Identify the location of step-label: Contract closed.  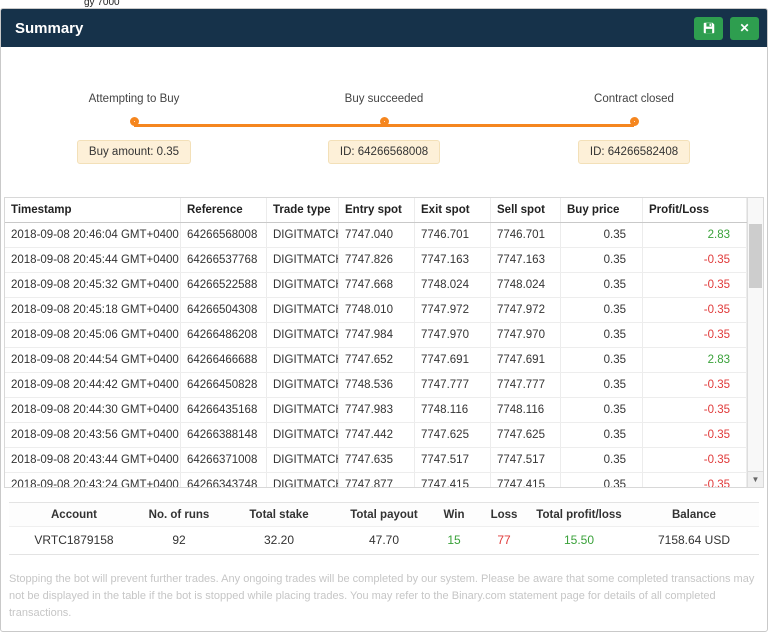
(634, 99).